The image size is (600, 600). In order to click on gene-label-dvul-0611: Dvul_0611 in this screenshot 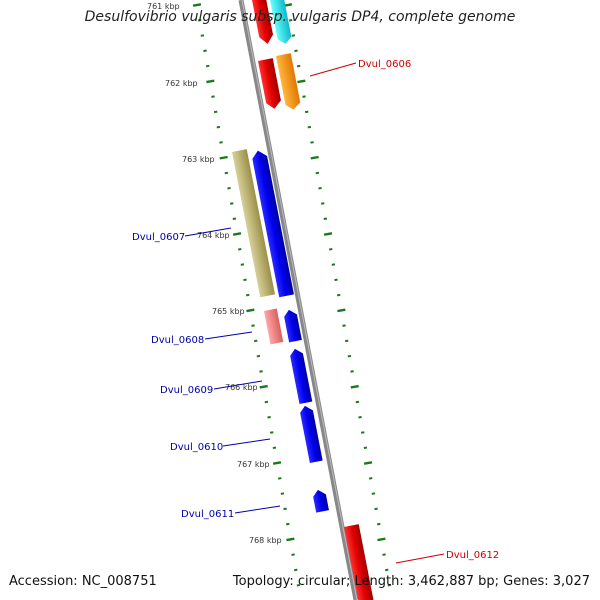, I will do `click(207, 514)`.